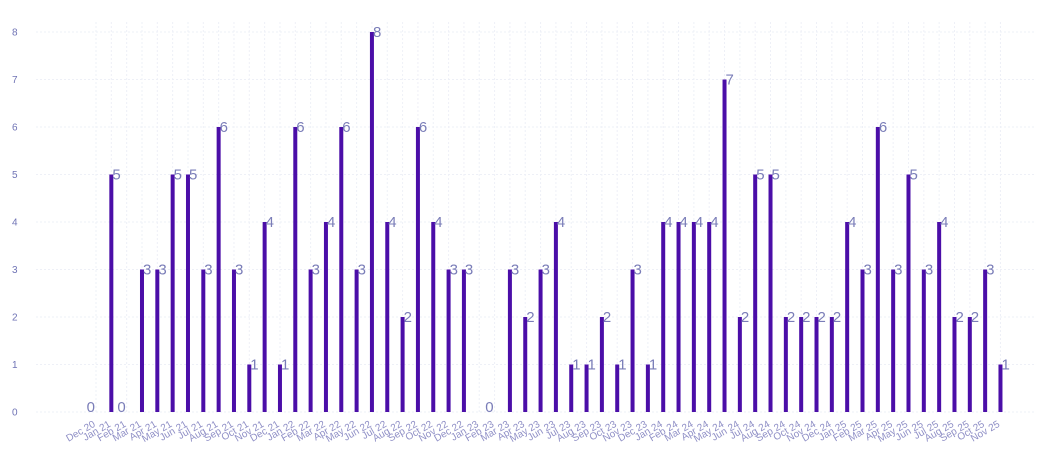 The image size is (1052, 470). Describe the element at coordinates (15, 365) in the screenshot. I see `y-tick-label: 1` at that location.